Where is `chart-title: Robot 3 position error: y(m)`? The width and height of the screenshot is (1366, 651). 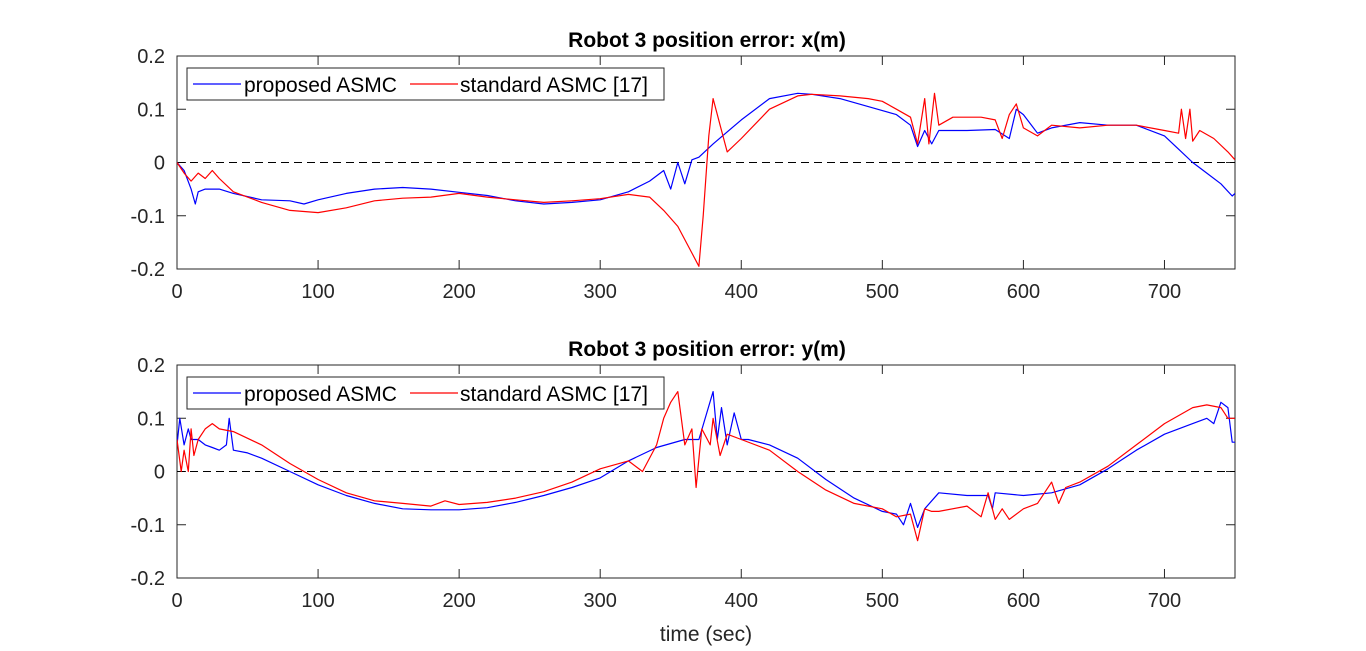 chart-title: Robot 3 position error: y(m) is located at coordinates (707, 349).